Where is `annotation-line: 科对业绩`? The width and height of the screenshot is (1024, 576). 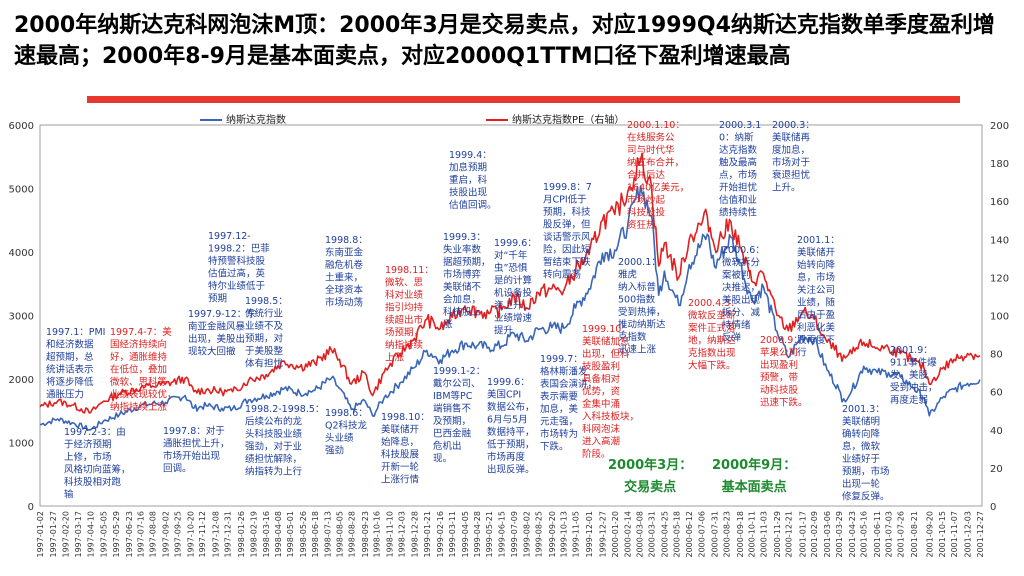
annotation-line: 科对业绩 is located at coordinates (404, 295).